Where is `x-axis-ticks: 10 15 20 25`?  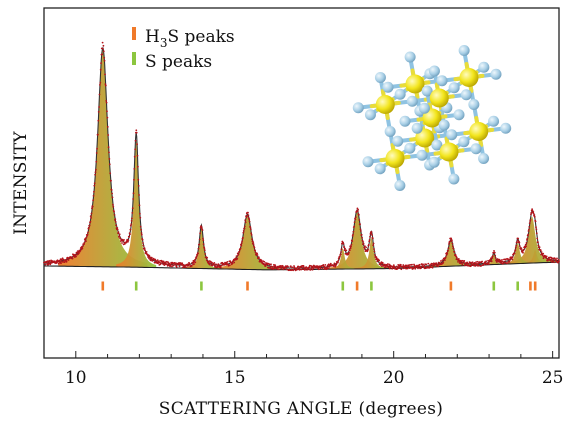
x-axis-ticks: 10 15 20 25 is located at coordinates (303, 369).